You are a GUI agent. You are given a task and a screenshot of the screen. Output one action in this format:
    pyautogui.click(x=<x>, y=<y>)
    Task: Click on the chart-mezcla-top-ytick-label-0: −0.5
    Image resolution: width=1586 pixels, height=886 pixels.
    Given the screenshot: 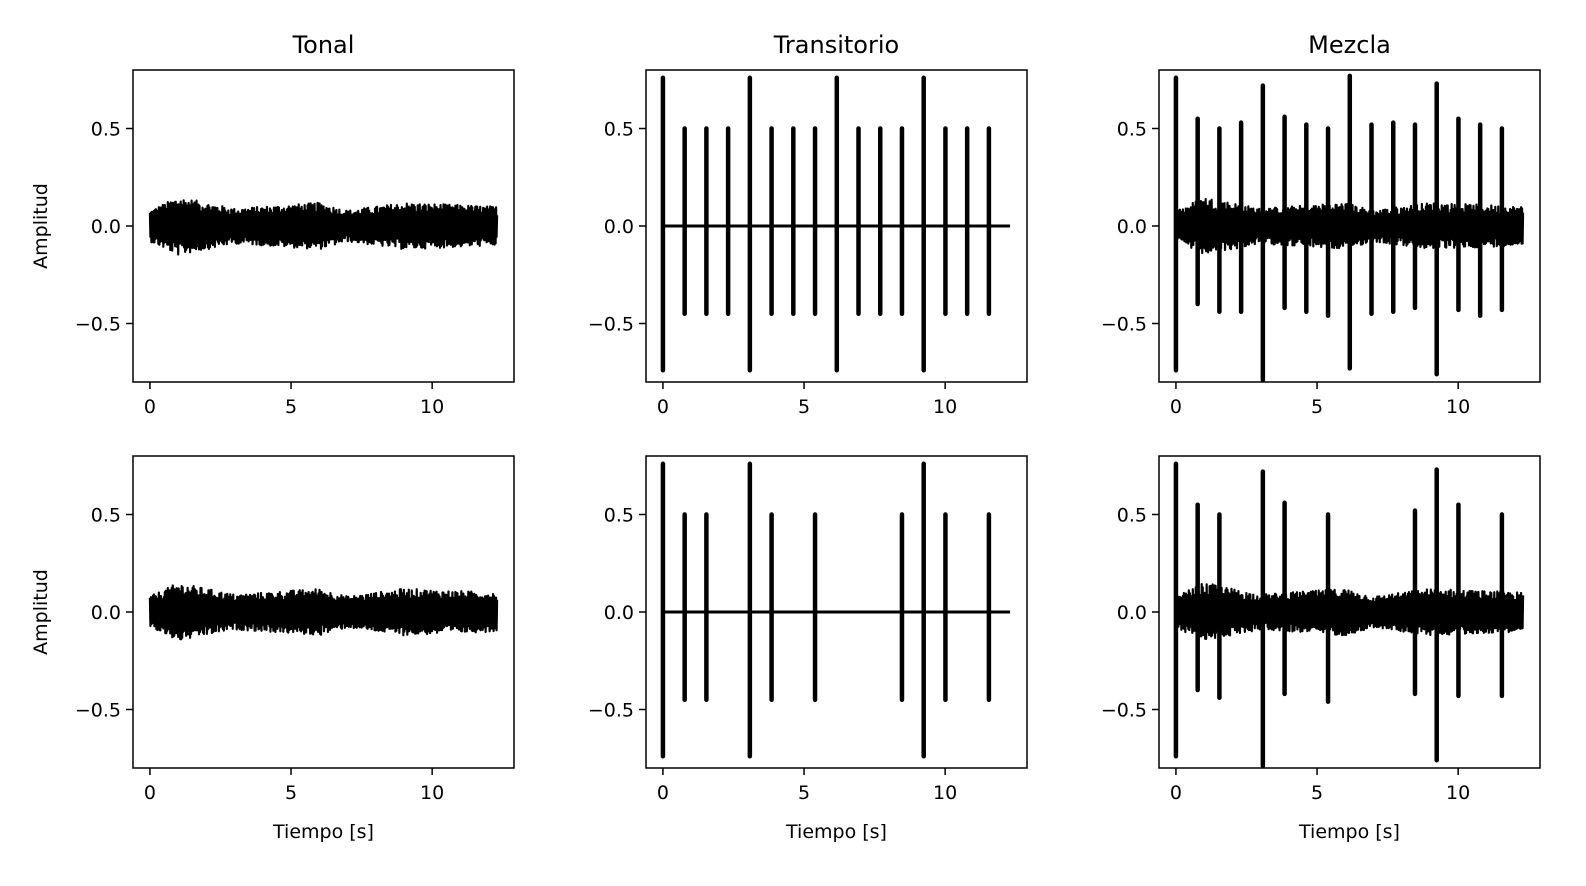 What is the action you would take?
    pyautogui.click(x=1124, y=325)
    